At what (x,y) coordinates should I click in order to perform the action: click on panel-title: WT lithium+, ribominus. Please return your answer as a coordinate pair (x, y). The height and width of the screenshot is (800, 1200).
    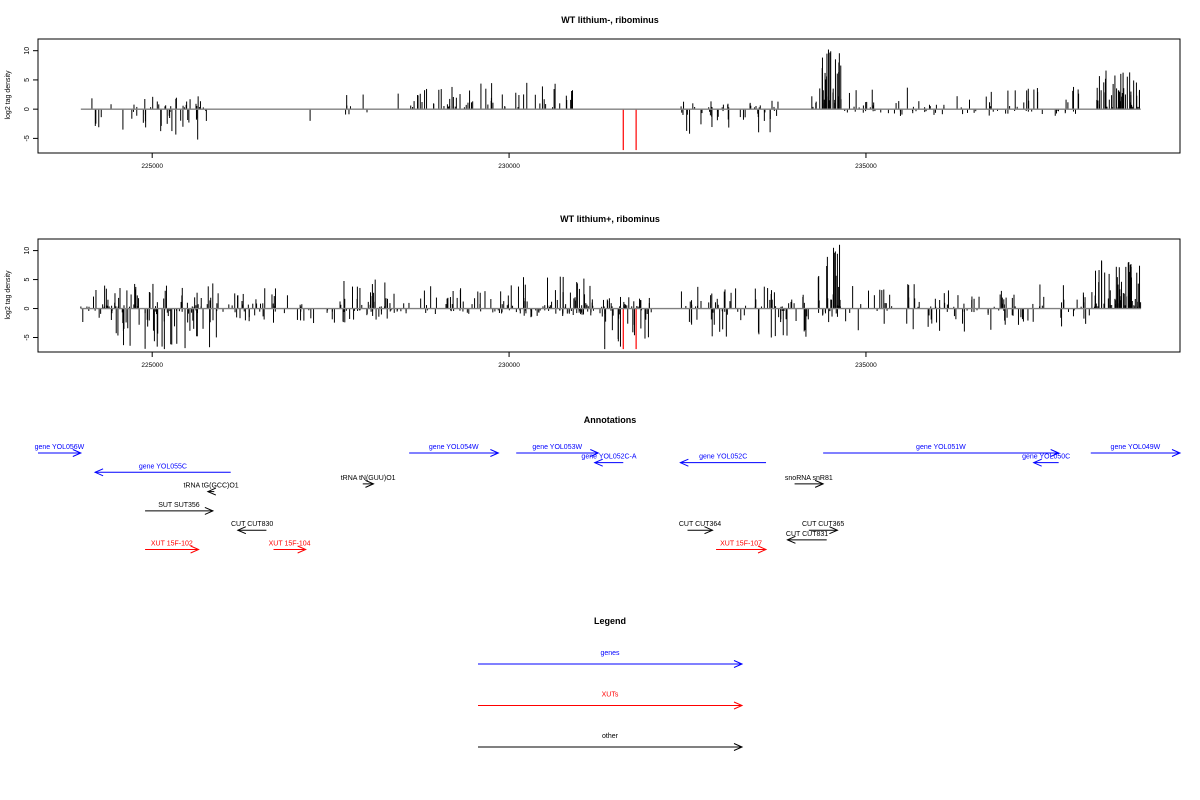
    Looking at the image, I should click on (610, 219).